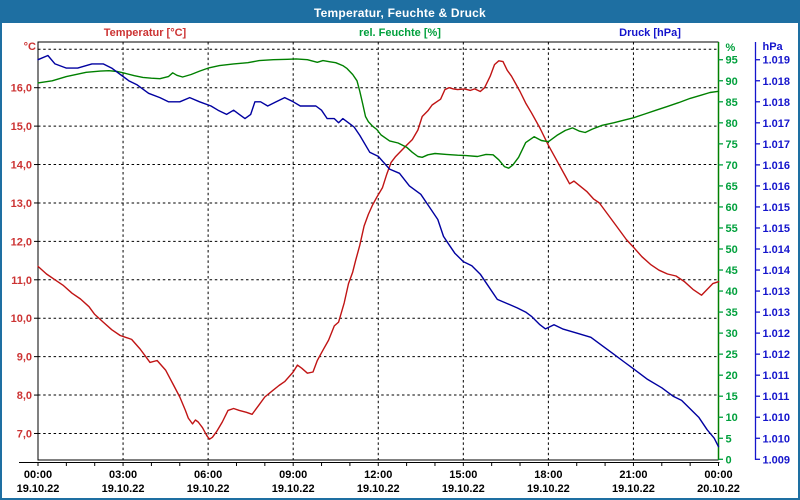  I want to click on humidity-tick-label: 55, so click(732, 229).